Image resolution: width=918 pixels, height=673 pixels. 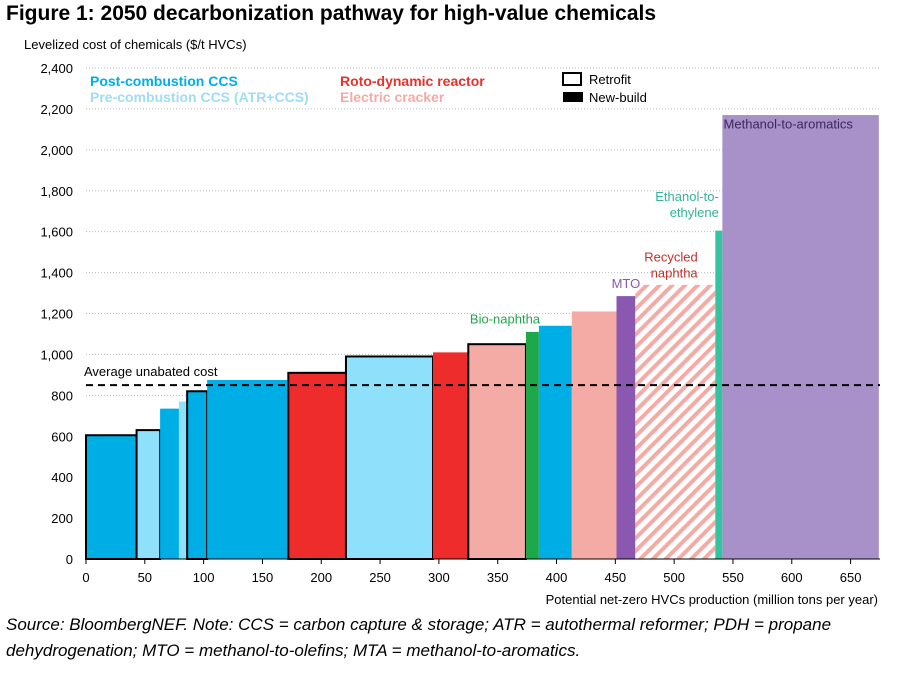 What do you see at coordinates (439, 577) in the screenshot?
I see `x-tick-label: 300` at bounding box center [439, 577].